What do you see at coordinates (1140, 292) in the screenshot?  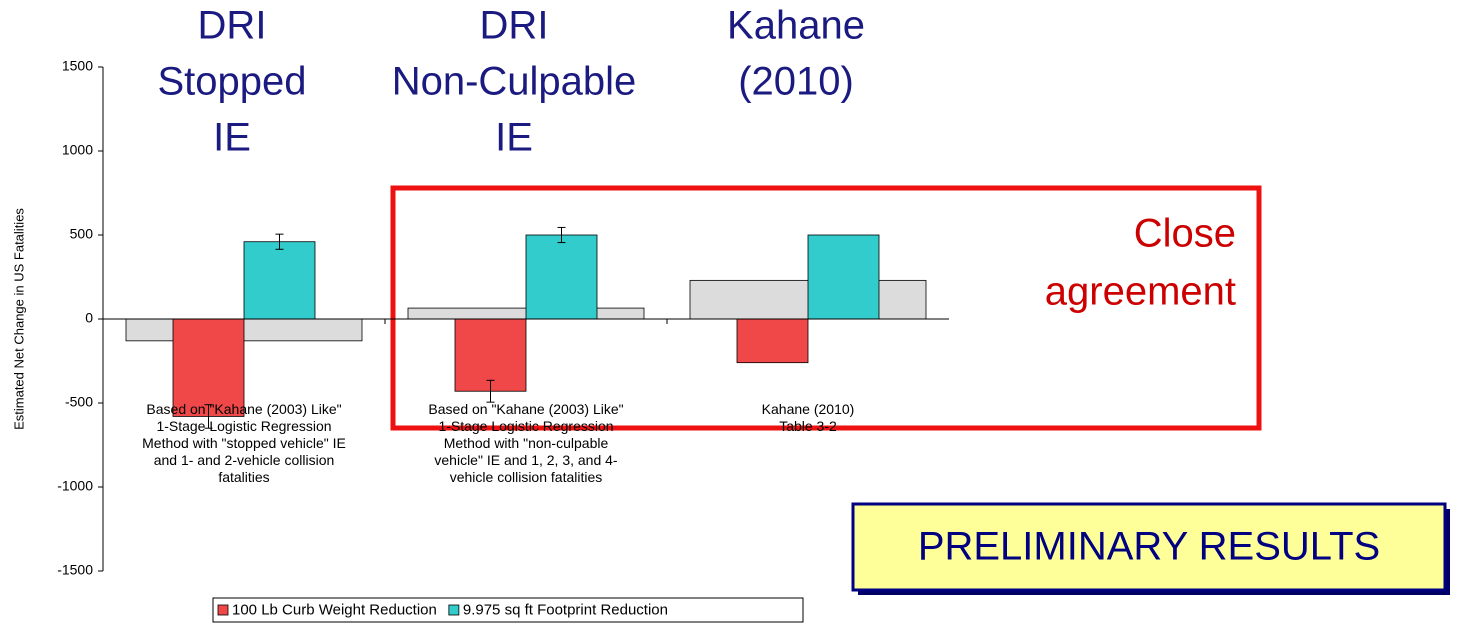 I see `agreement-text: agreement` at bounding box center [1140, 292].